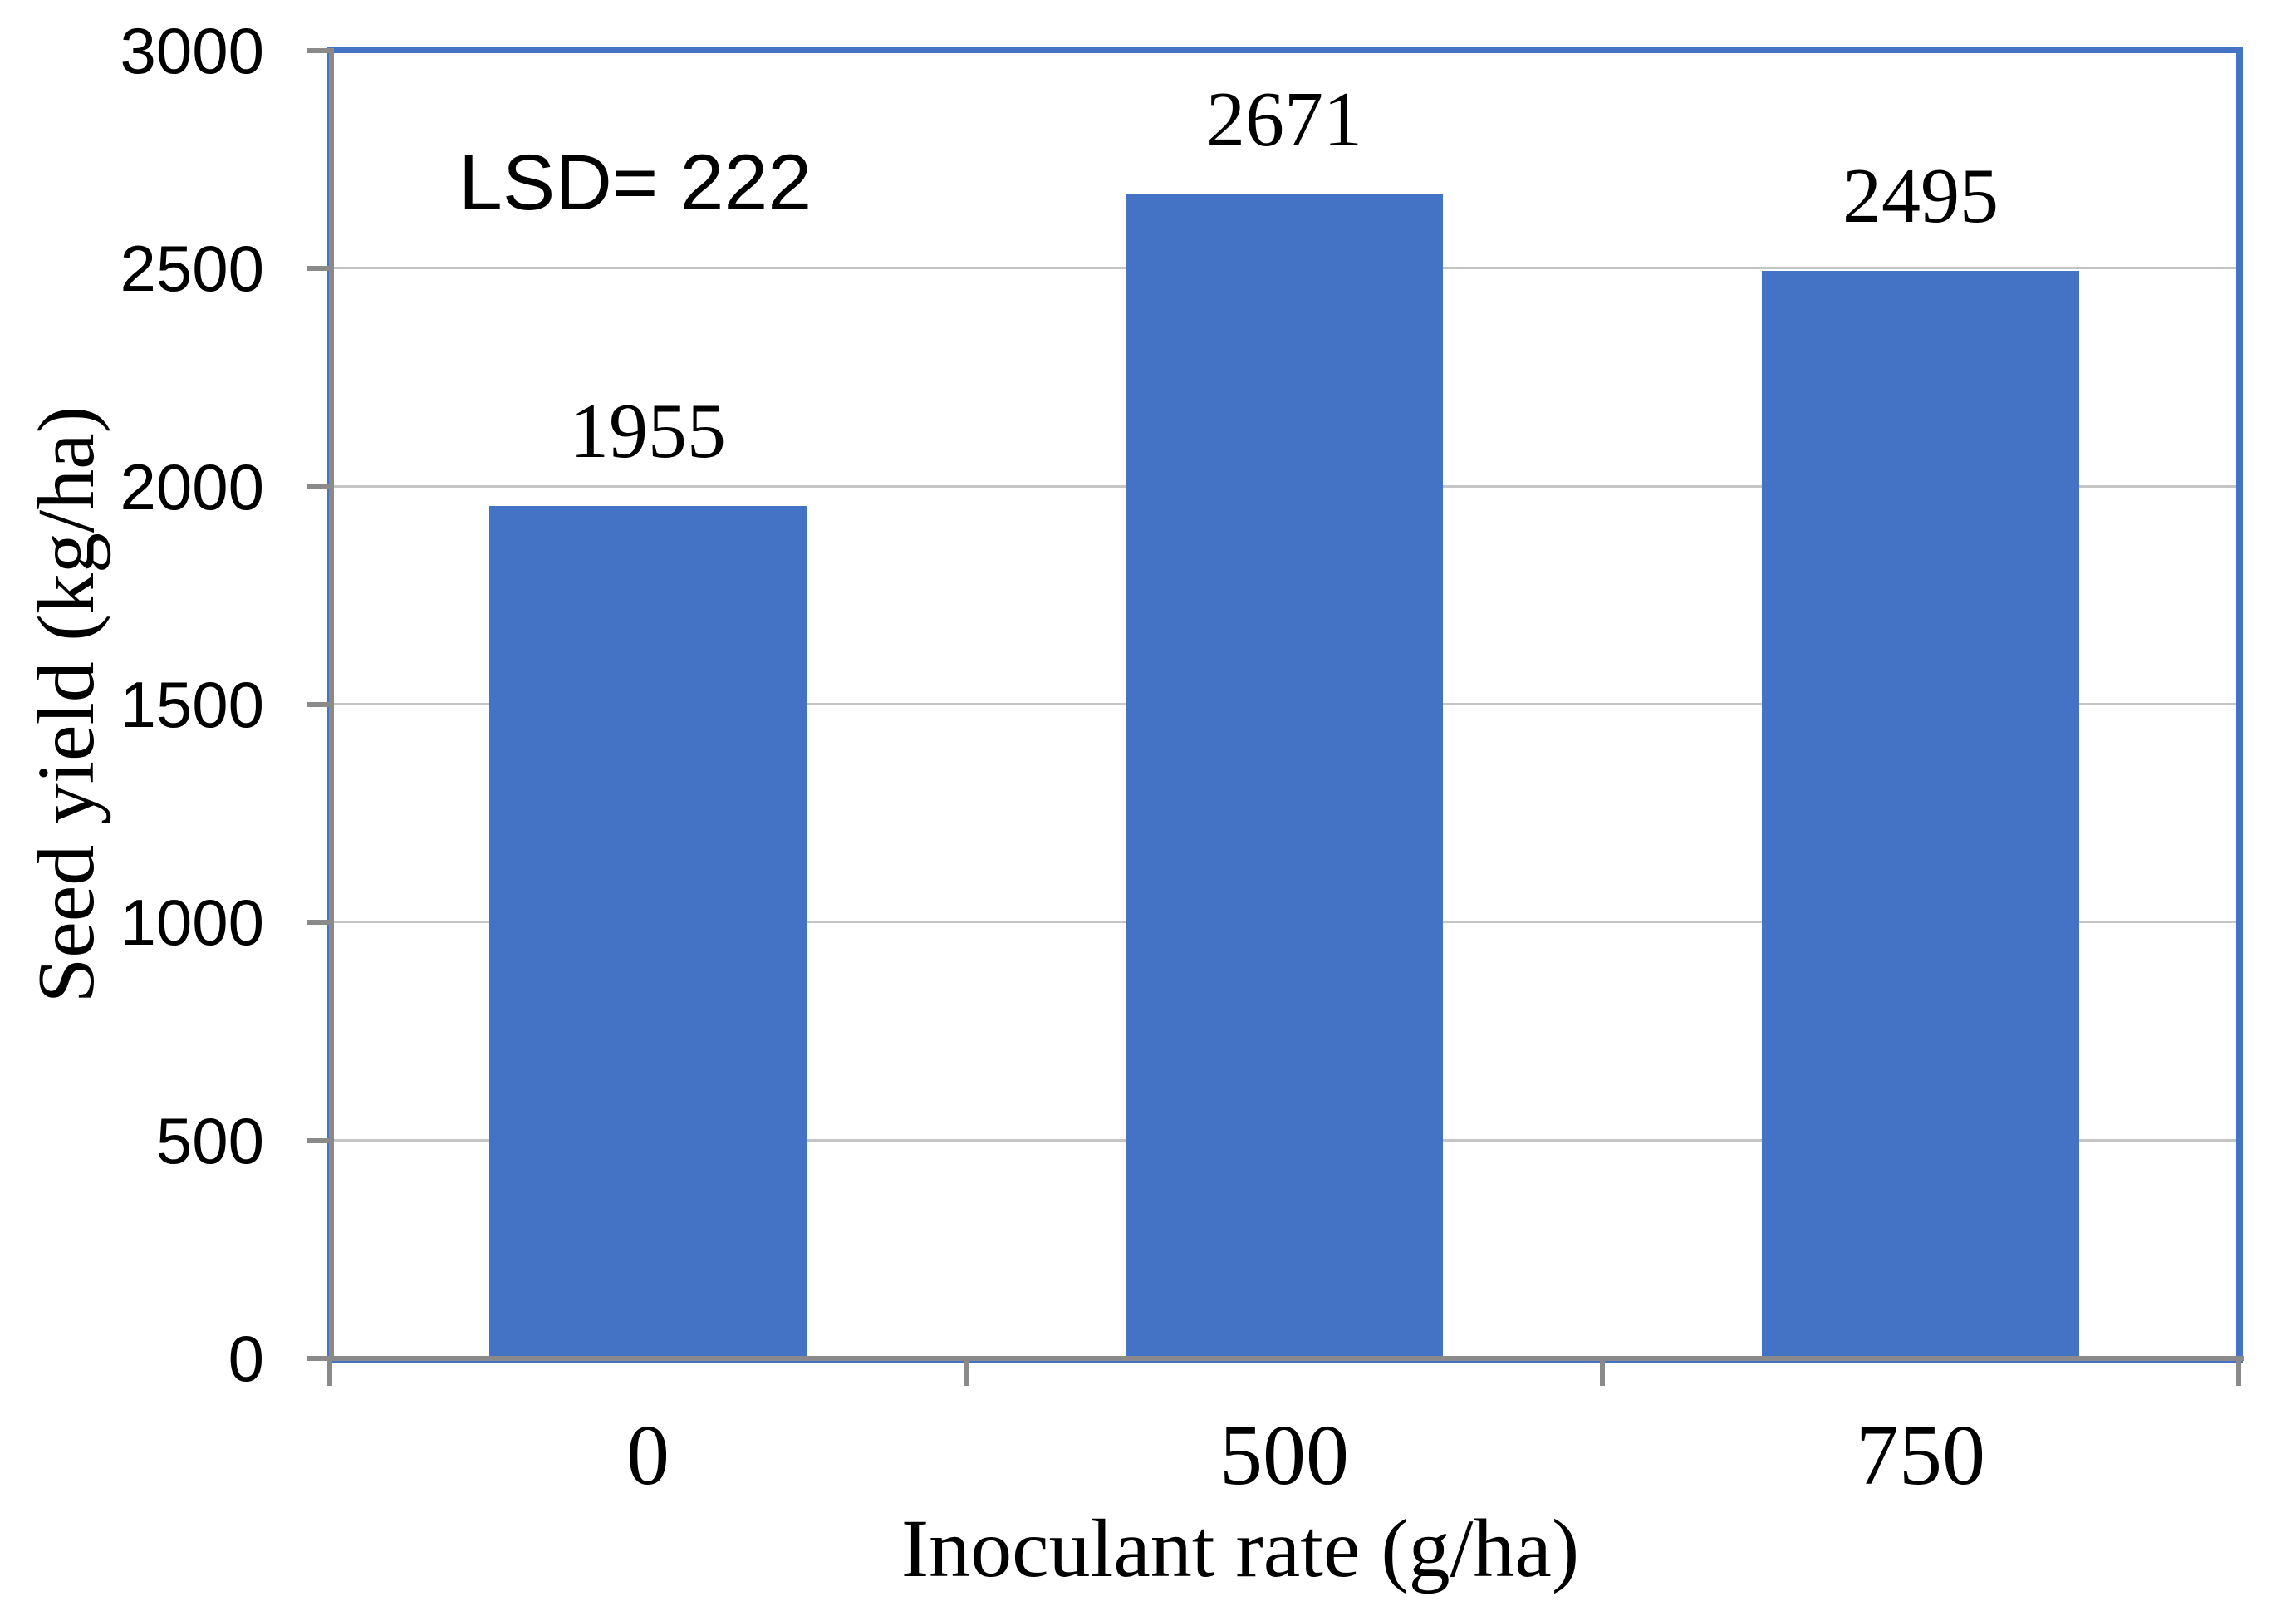 This screenshot has width=2296, height=1616. Describe the element at coordinates (319, 486) in the screenshot. I see `y-tick-2000` at that location.